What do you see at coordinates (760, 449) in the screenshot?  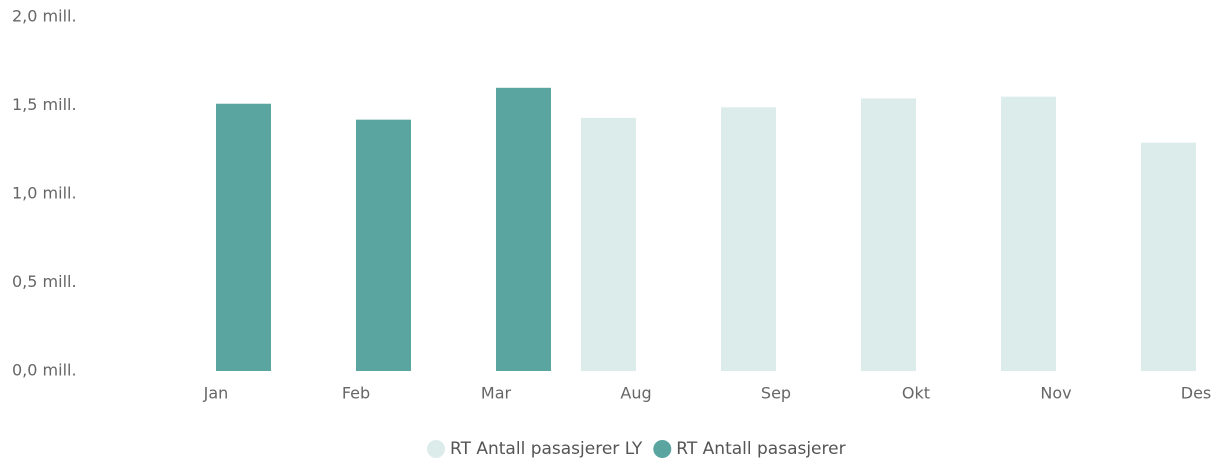 I see `legend-label: RT Antall pasasjerer` at bounding box center [760, 449].